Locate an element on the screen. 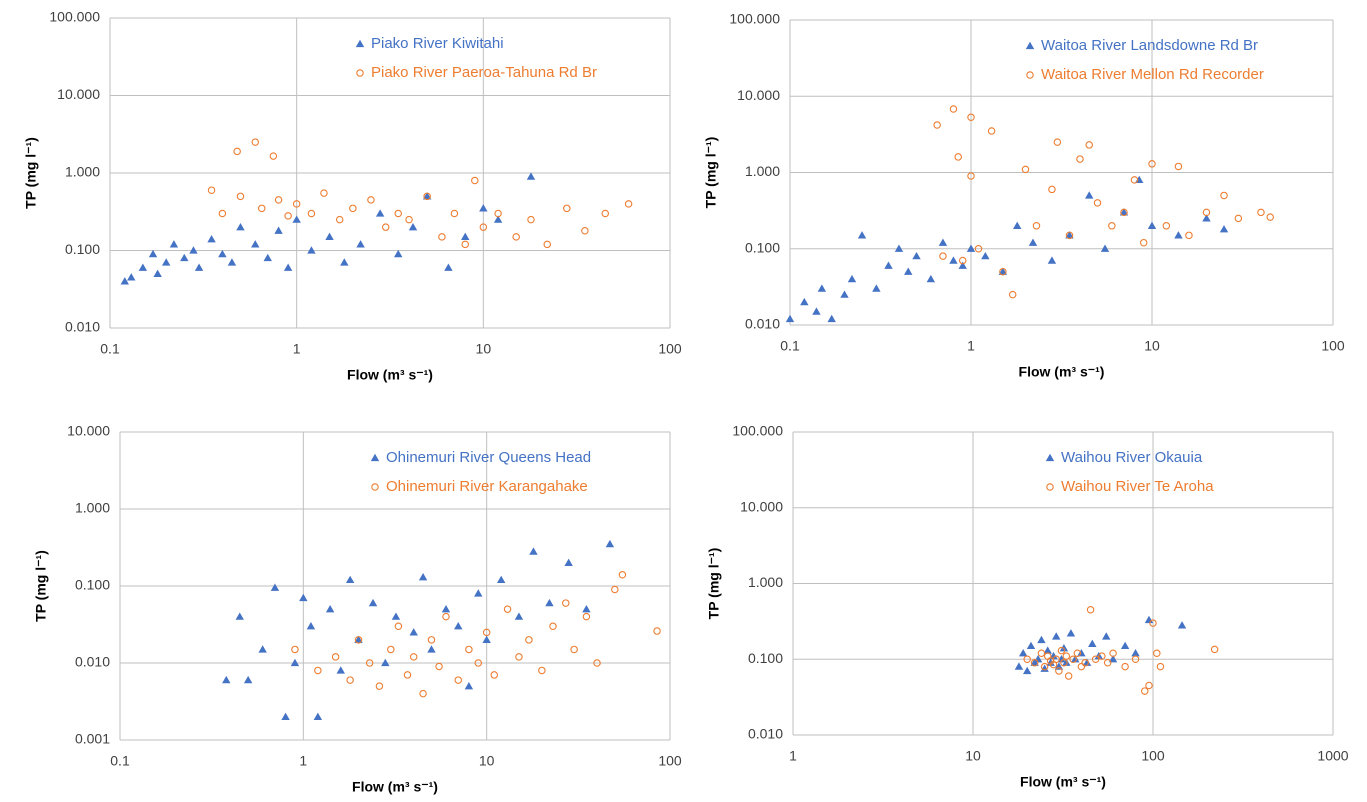 Image resolution: width=1367 pixels, height=802 pixels. legend-label: Piako River Kiwitahi is located at coordinates (437, 43).